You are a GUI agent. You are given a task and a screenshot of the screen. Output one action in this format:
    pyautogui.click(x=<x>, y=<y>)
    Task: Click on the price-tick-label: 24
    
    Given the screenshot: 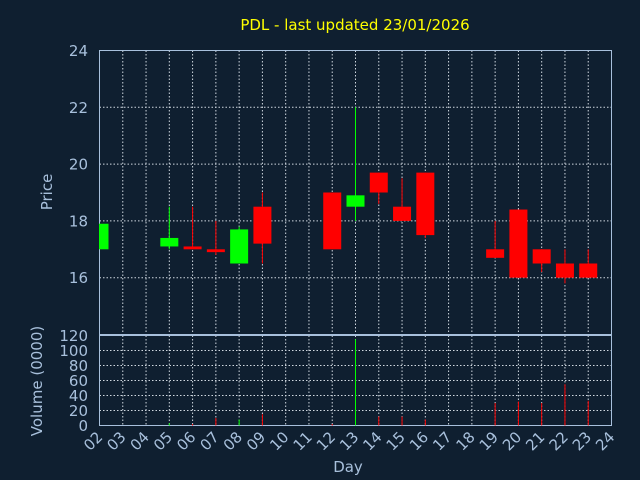 What is the action you would take?
    pyautogui.click(x=78, y=51)
    